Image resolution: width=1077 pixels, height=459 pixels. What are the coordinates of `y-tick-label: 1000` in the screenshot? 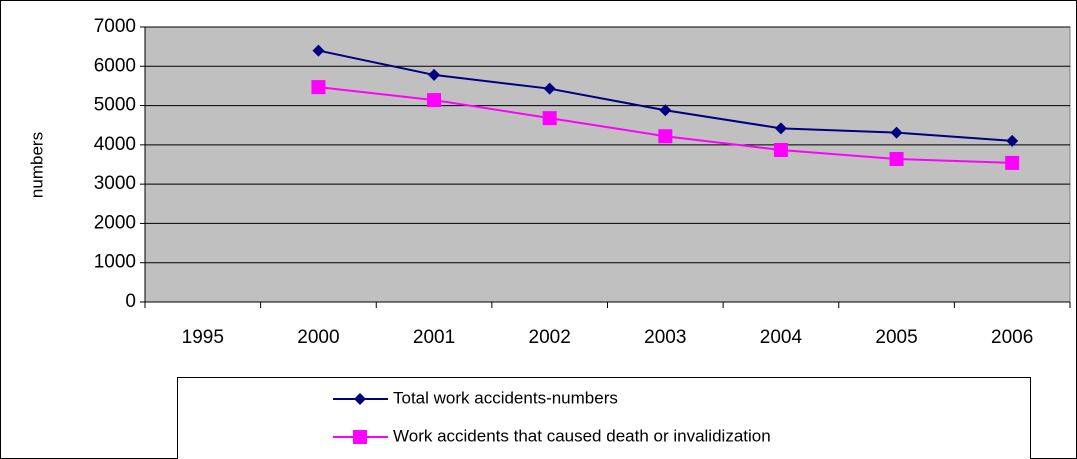 It's located at (115, 262).